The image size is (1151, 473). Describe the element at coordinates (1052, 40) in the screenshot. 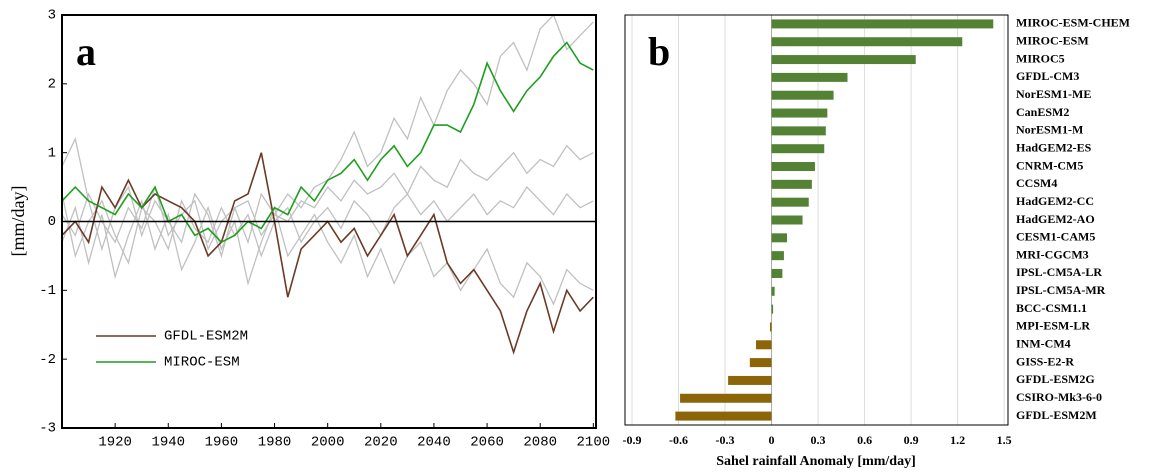

I see `category-label: MIROC-ESM` at that location.